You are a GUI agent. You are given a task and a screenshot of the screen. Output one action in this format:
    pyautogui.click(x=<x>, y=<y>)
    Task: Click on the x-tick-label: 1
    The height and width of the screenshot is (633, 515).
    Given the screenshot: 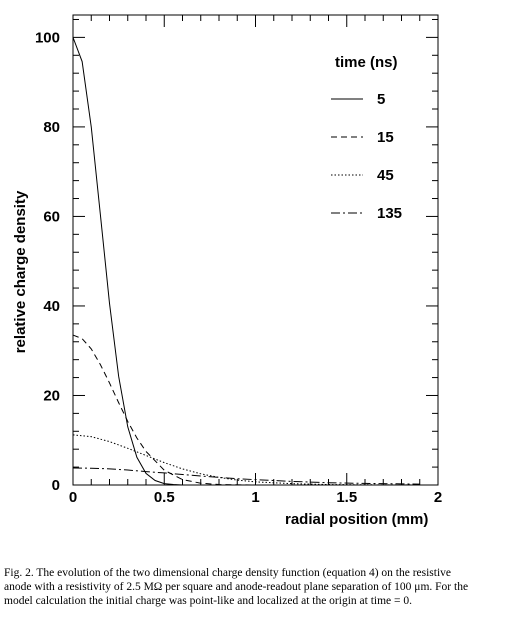 What is the action you would take?
    pyautogui.click(x=255, y=497)
    